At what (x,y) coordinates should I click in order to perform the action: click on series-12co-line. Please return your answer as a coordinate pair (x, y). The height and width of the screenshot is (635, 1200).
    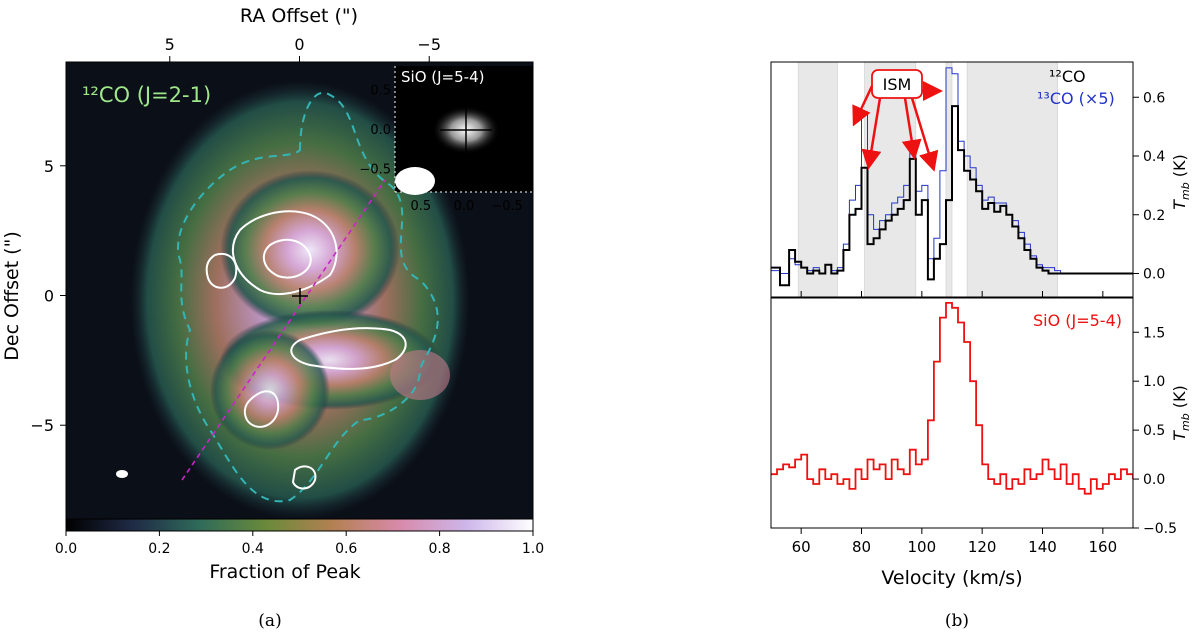
    Looking at the image, I should click on (952, 196).